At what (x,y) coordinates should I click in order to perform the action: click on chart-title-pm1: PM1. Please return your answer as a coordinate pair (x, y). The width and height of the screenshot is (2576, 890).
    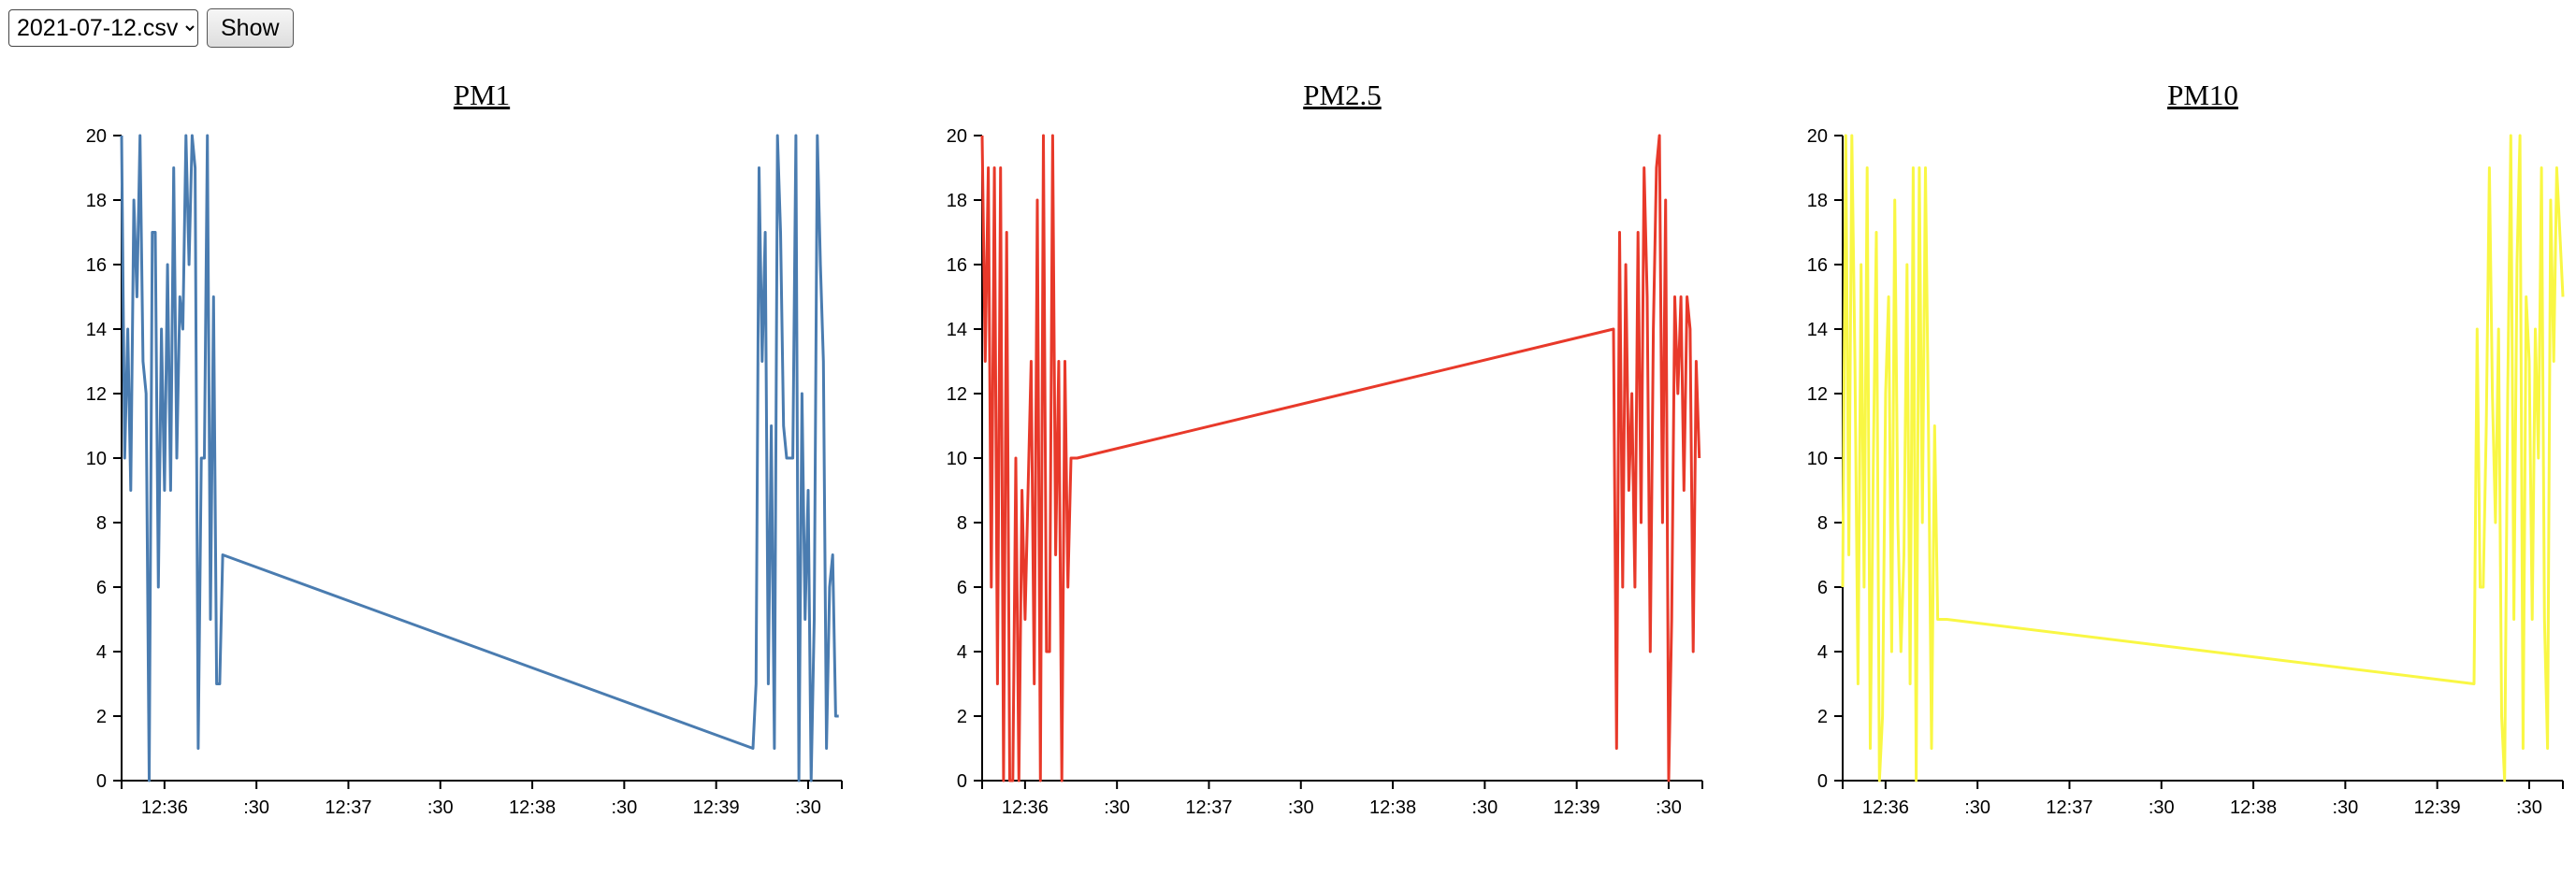
    Looking at the image, I should click on (482, 95).